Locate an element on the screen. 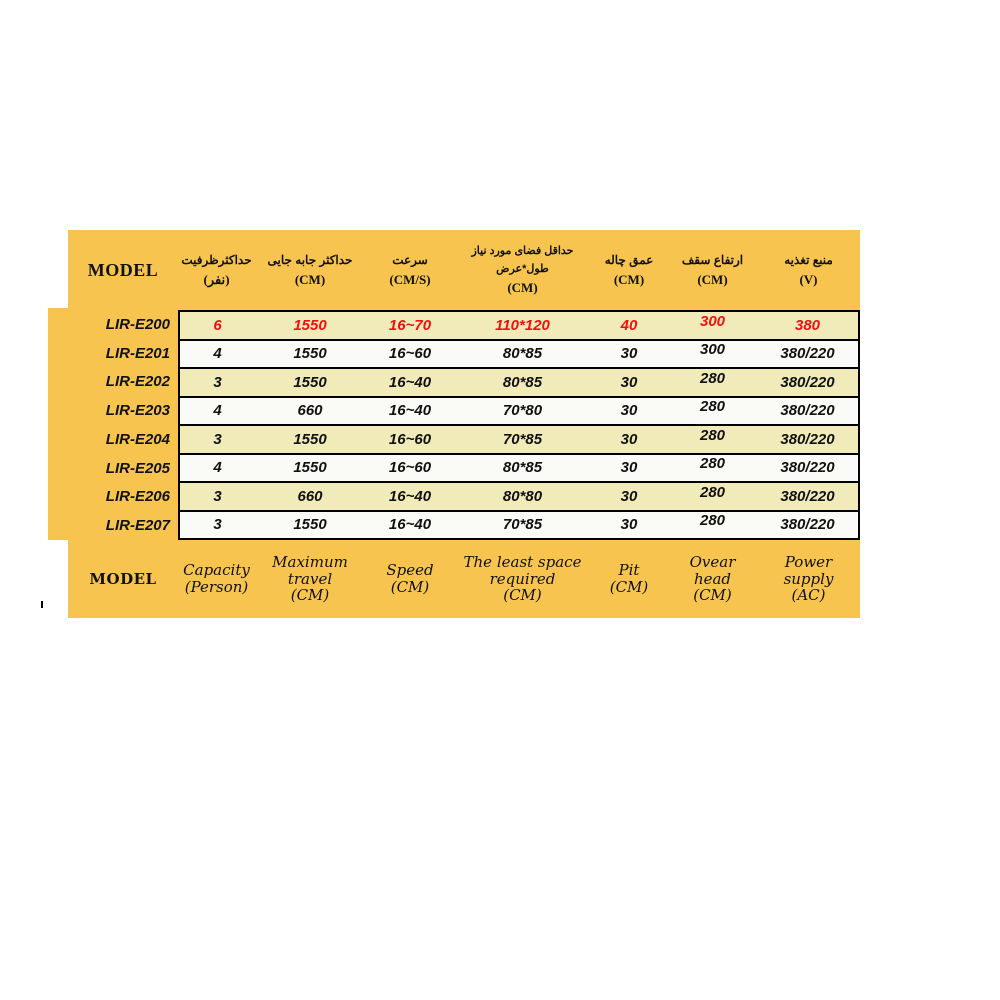 This screenshot has height=1000, width=1000. table-row: 3 1550 16~60 70*85 30 280 380/220 is located at coordinates (519, 440).